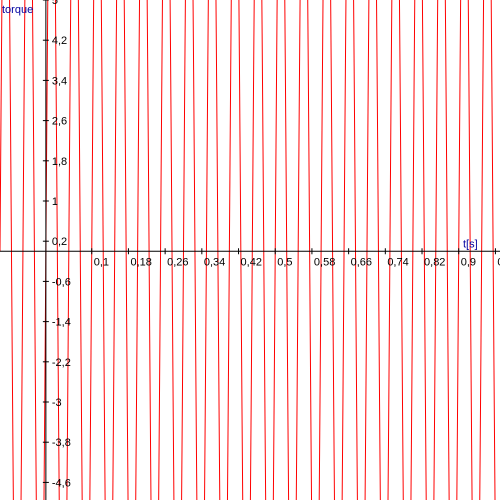 This screenshot has width=500, height=500. What do you see at coordinates (140, 262) in the screenshot?
I see `x-tick-label: 0,18` at bounding box center [140, 262].